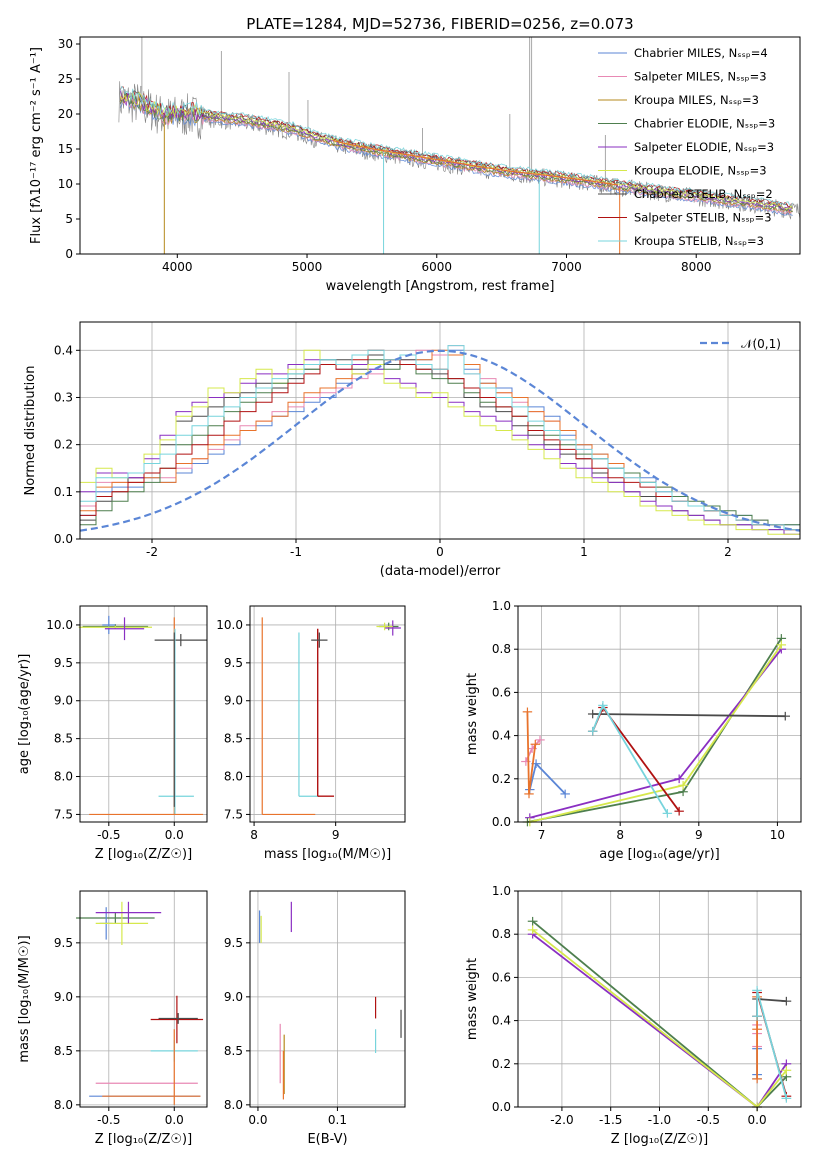 This screenshot has height=1170, width=819. What do you see at coordinates (24, 998) in the screenshot?
I see `y-axis-label: mass [log₁₀(M/M☉)]` at bounding box center [24, 998].